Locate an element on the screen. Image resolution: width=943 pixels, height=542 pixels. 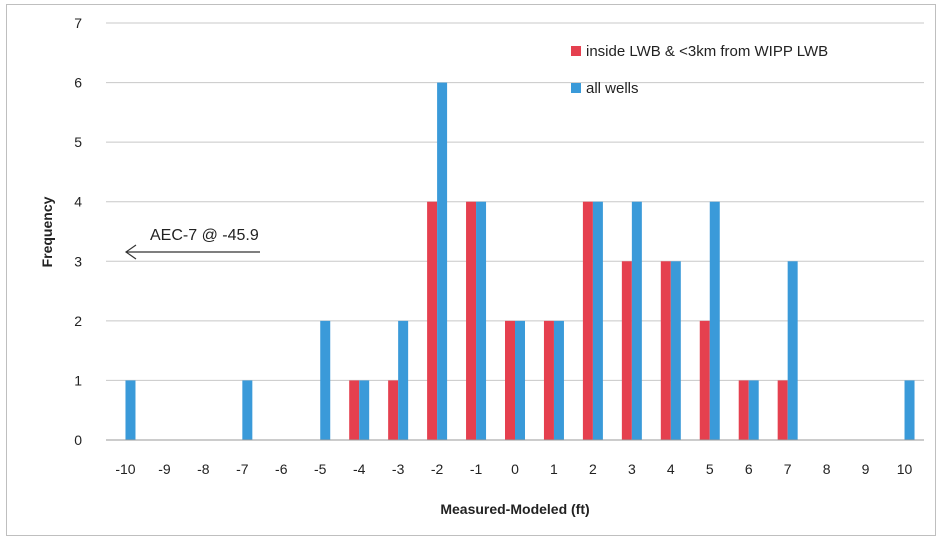
annotation-arrow-head is located at coordinates (130, 252).